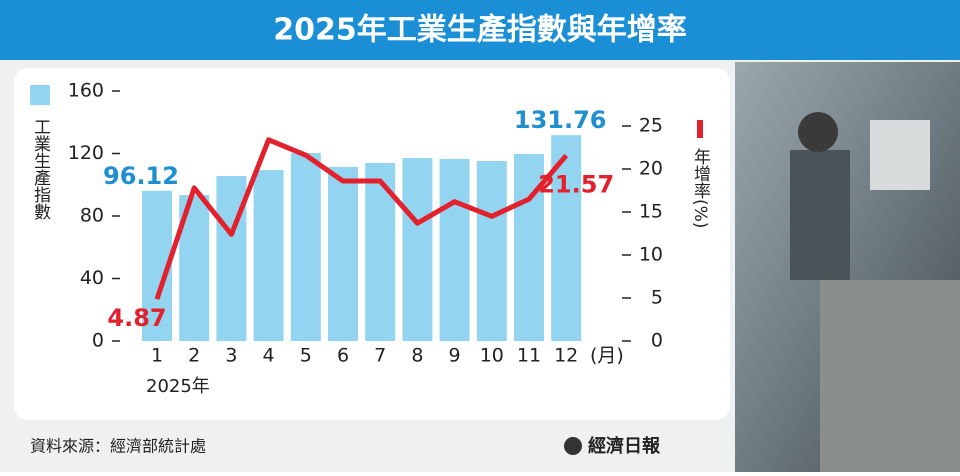 The width and height of the screenshot is (960, 476). What do you see at coordinates (576, 184) in the screenshot?
I see `value-label: 21.57` at bounding box center [576, 184].